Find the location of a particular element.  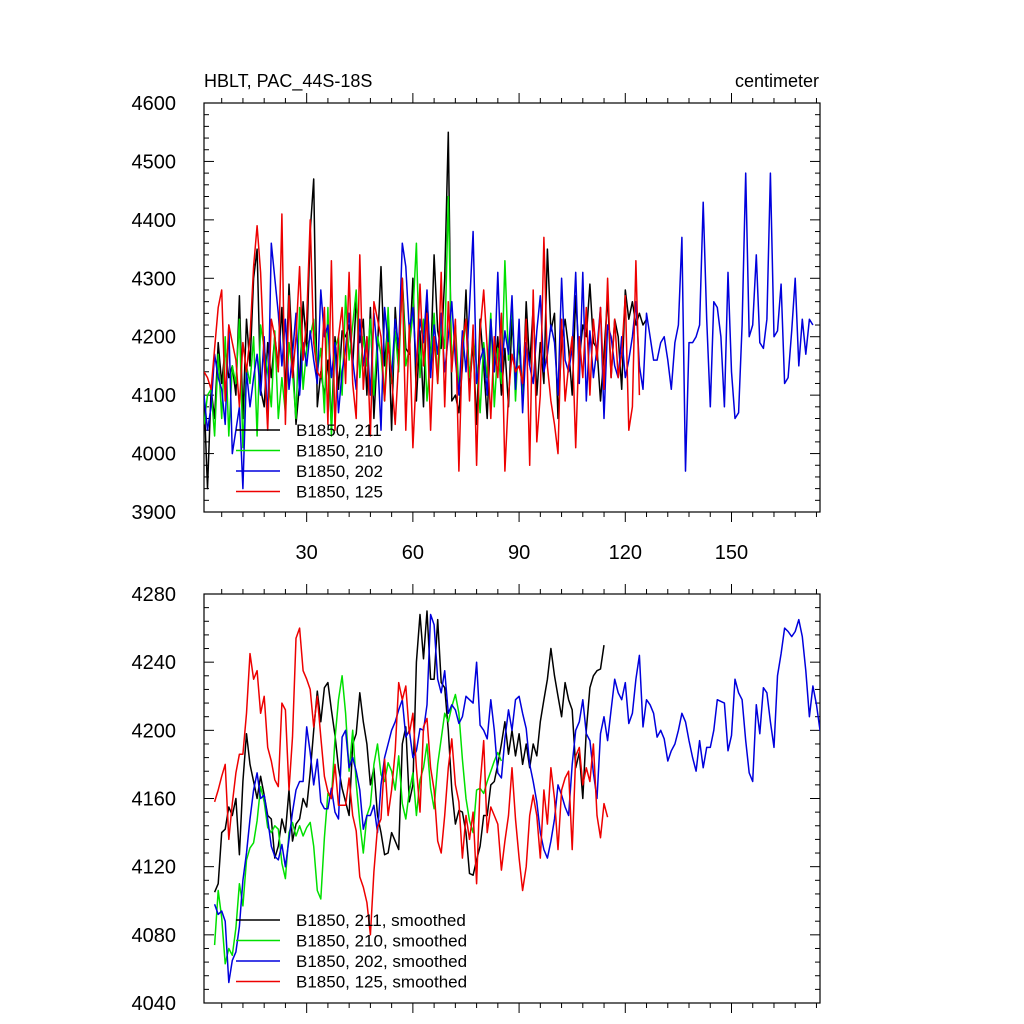

y-tick-label: 4100 is located at coordinates (154, 396).